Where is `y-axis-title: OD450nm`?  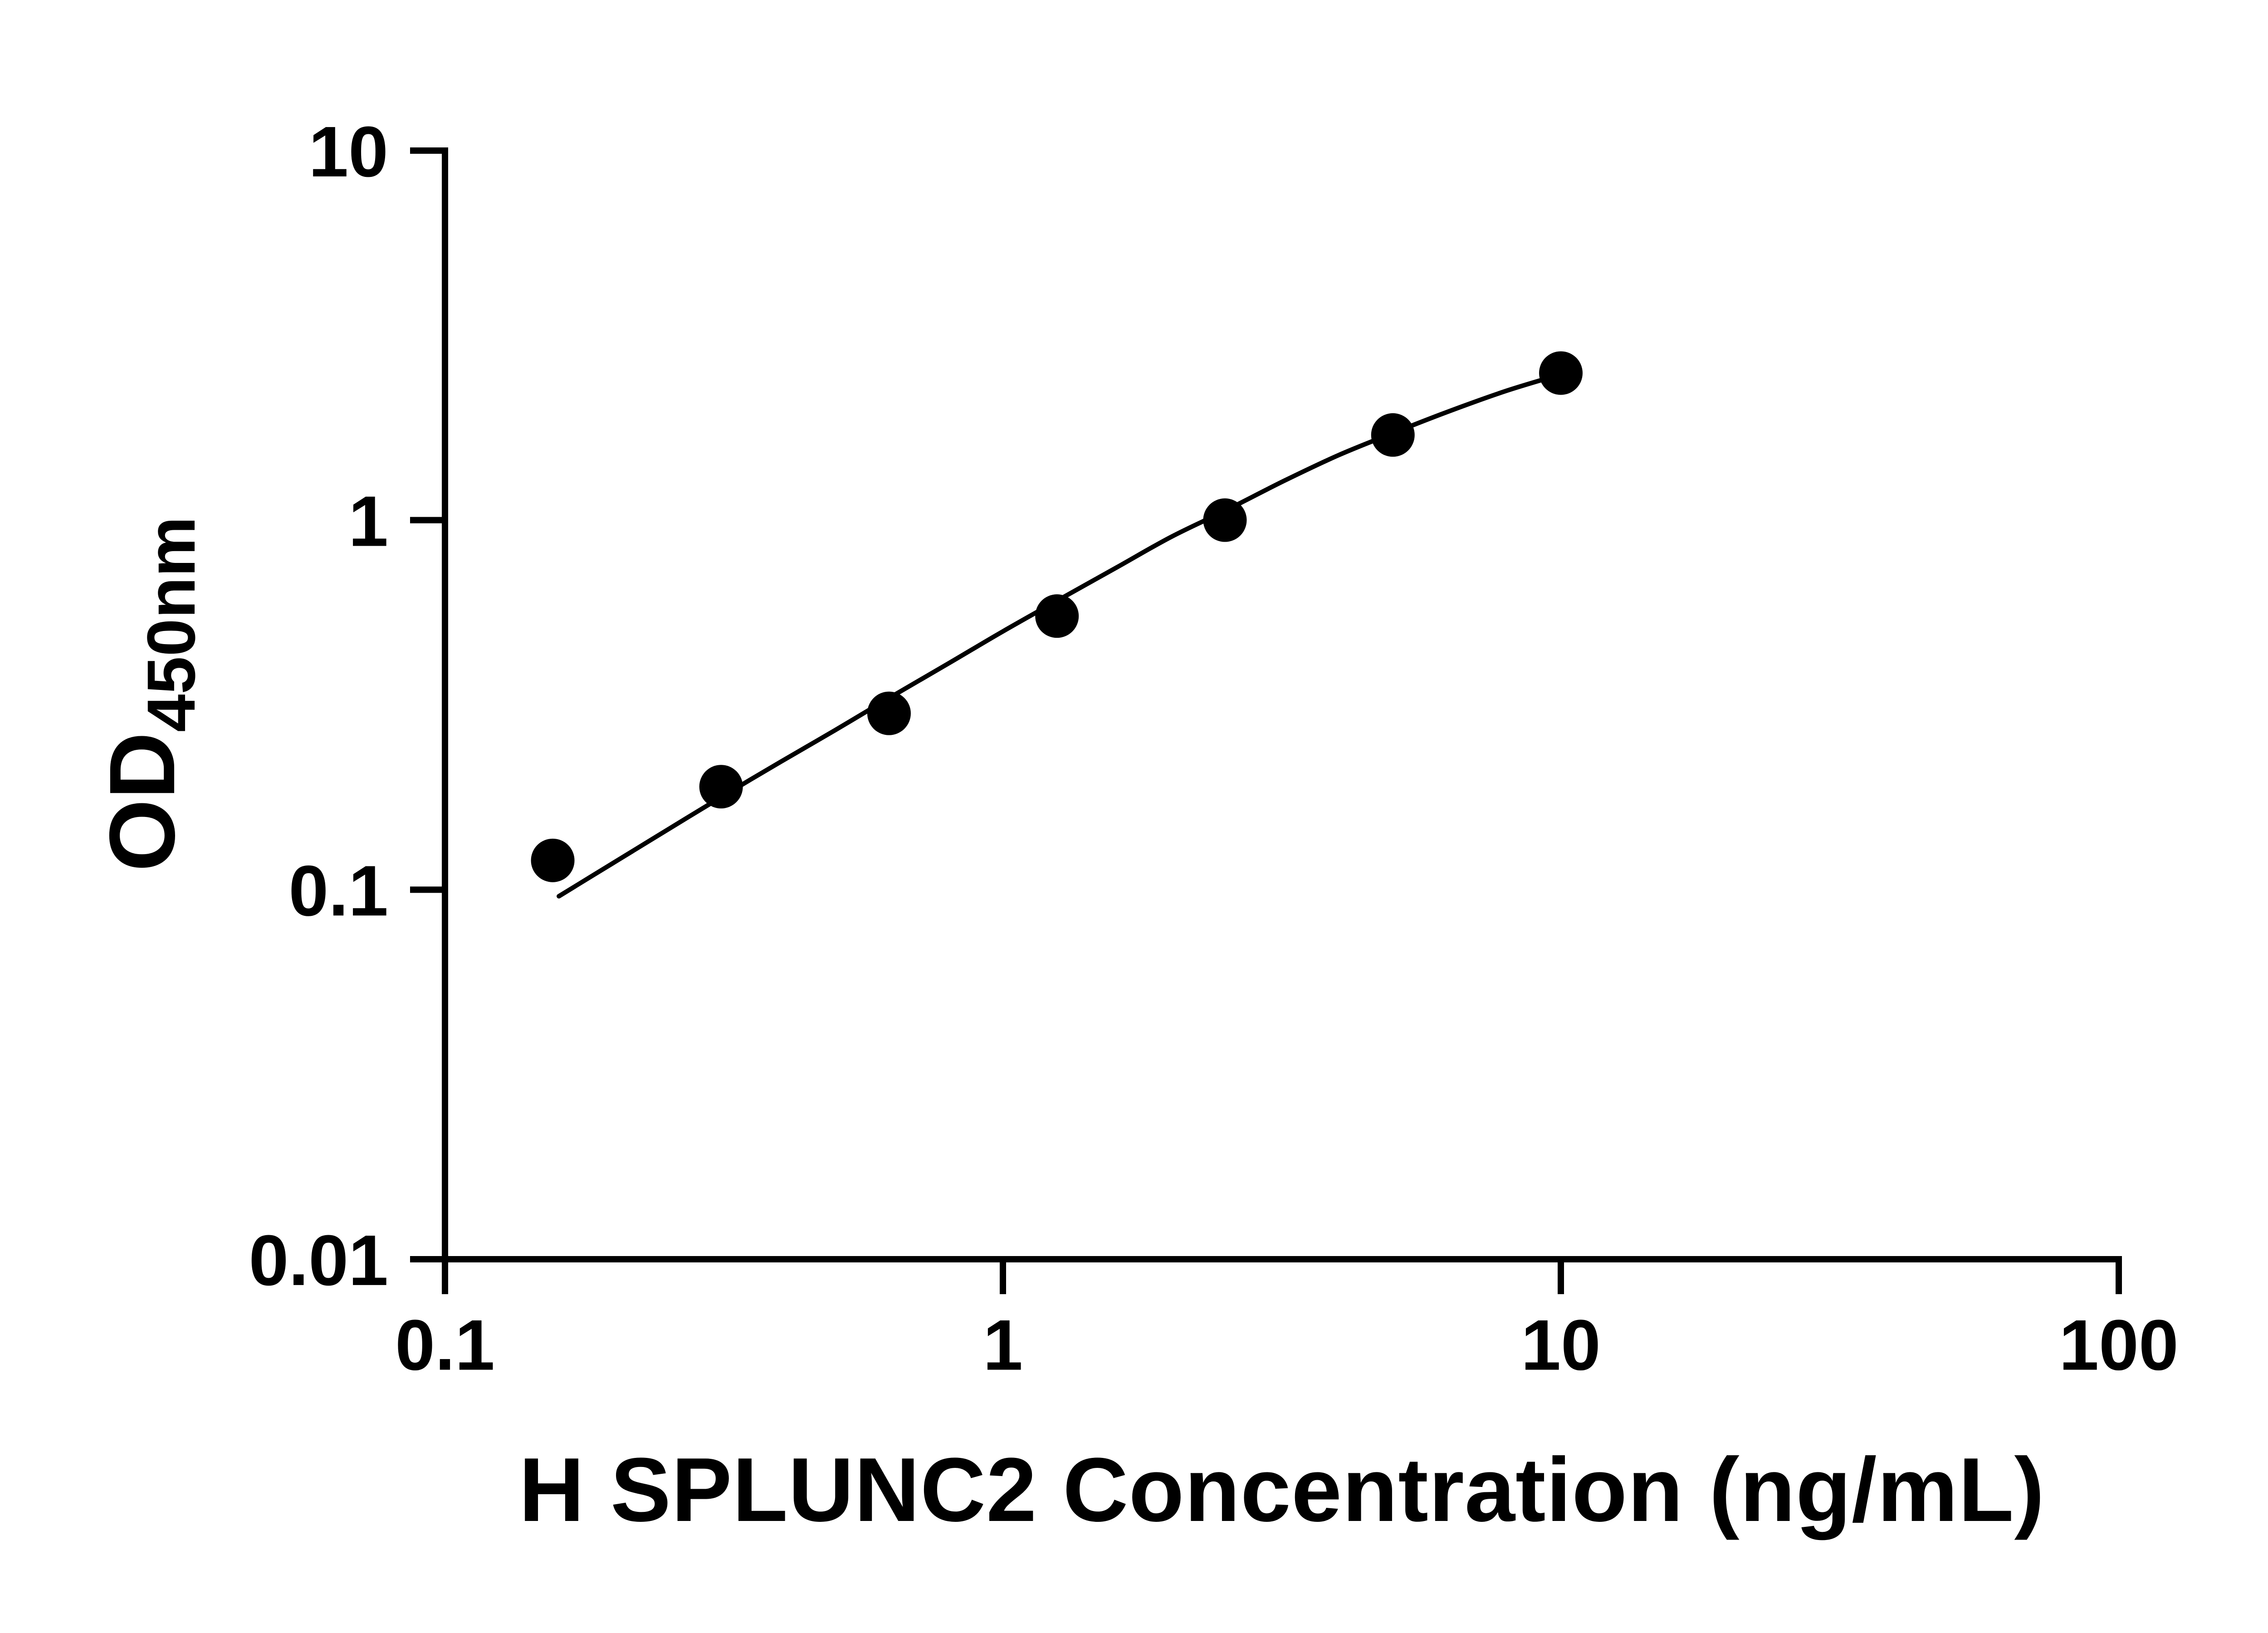 y-axis-title: OD450nm is located at coordinates (150, 694).